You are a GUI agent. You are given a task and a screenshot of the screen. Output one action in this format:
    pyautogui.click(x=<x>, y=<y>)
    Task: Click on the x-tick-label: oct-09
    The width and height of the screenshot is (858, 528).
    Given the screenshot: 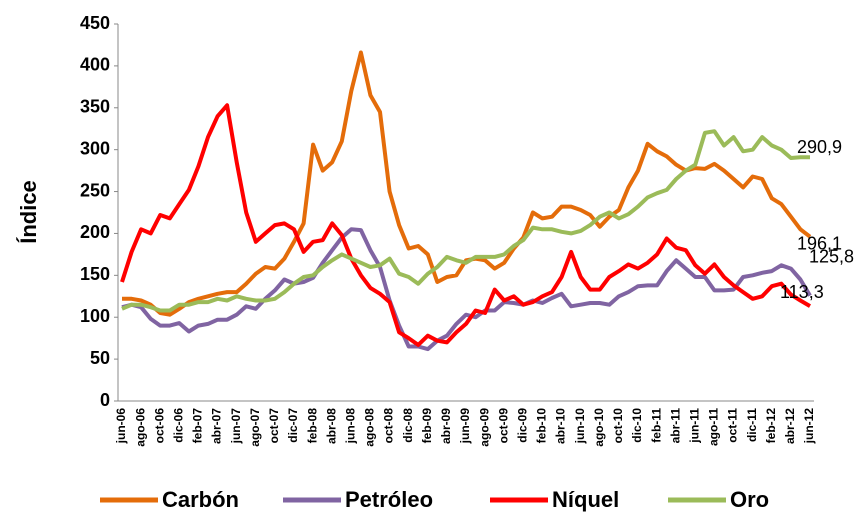 What is the action you would take?
    pyautogui.click(x=503, y=426)
    